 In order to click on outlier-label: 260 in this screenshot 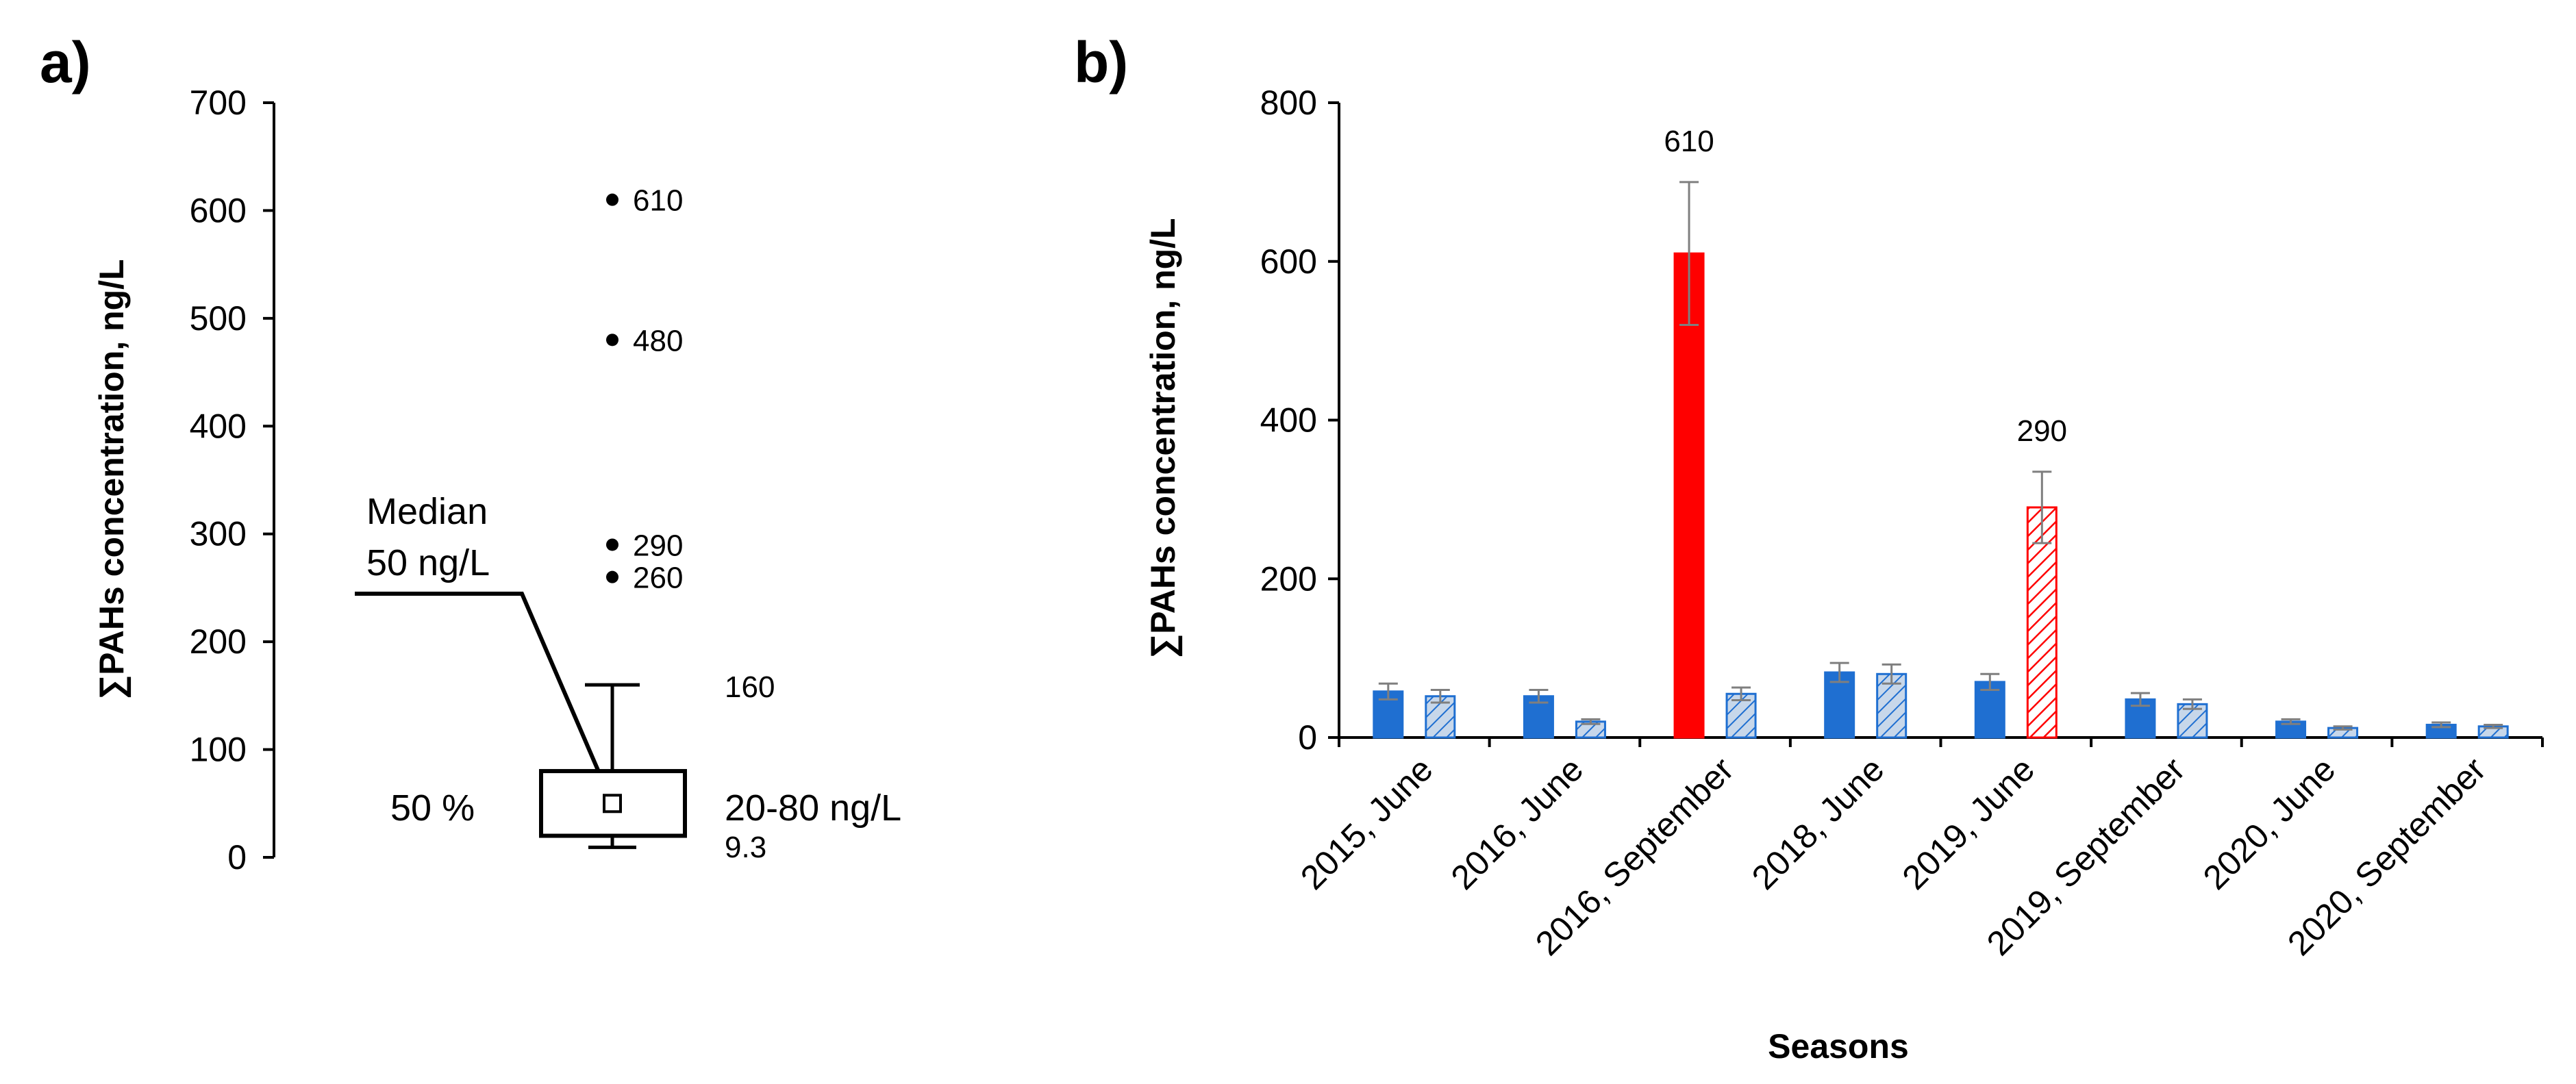, I will do `click(658, 578)`.